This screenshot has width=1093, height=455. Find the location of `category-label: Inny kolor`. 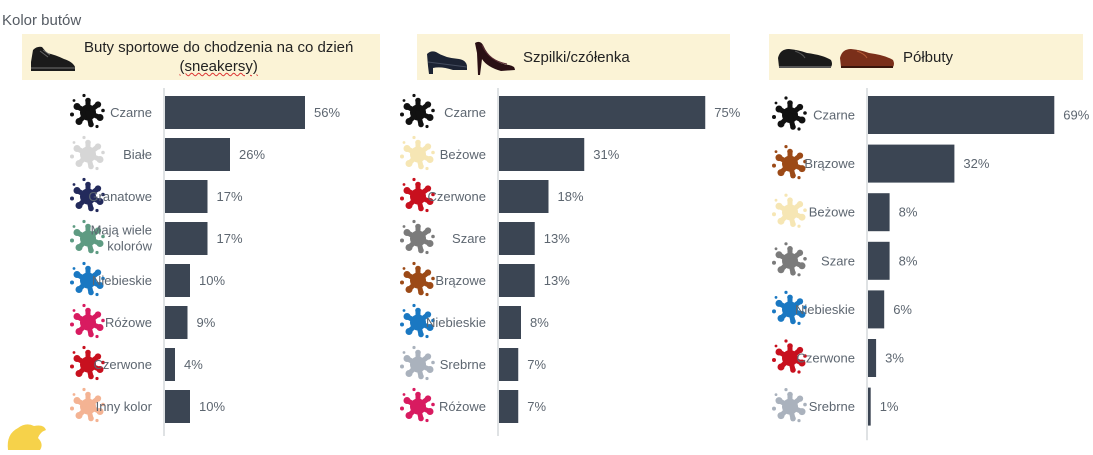

category-label: Inny kolor is located at coordinates (124, 406).